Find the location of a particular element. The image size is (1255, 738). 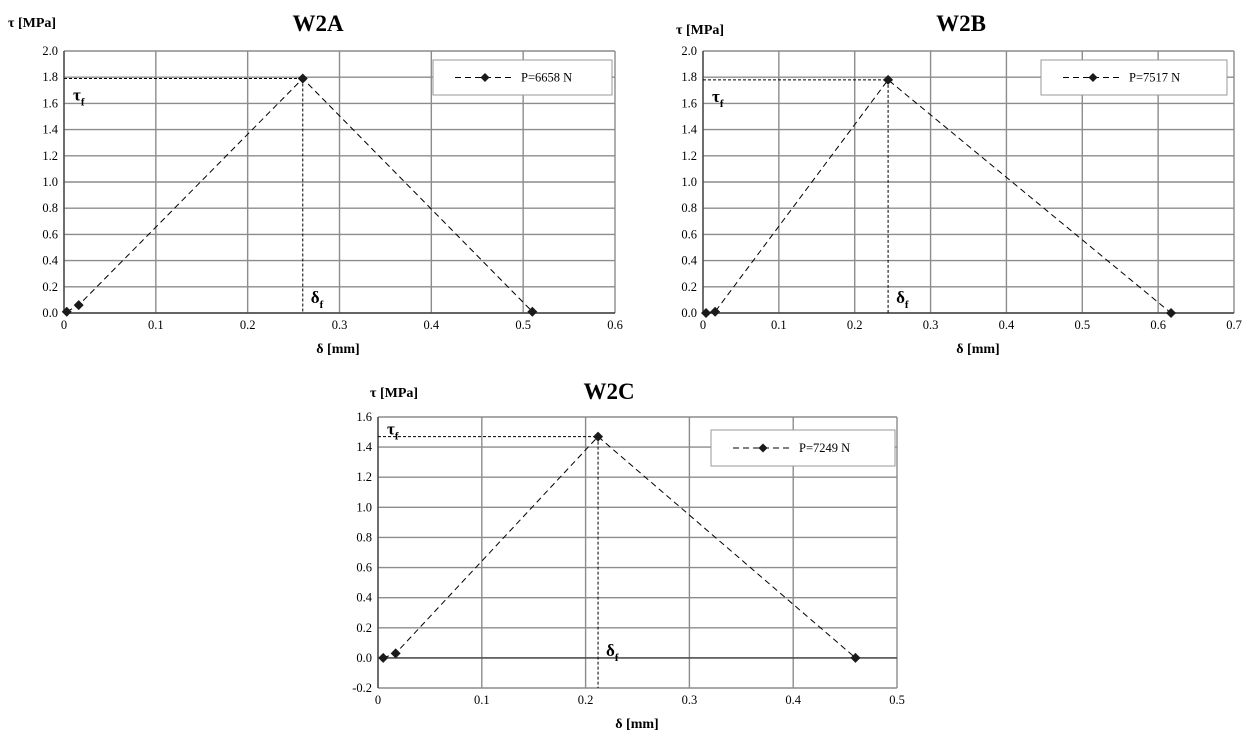

legend-label: P=6658 N is located at coordinates (546, 78).